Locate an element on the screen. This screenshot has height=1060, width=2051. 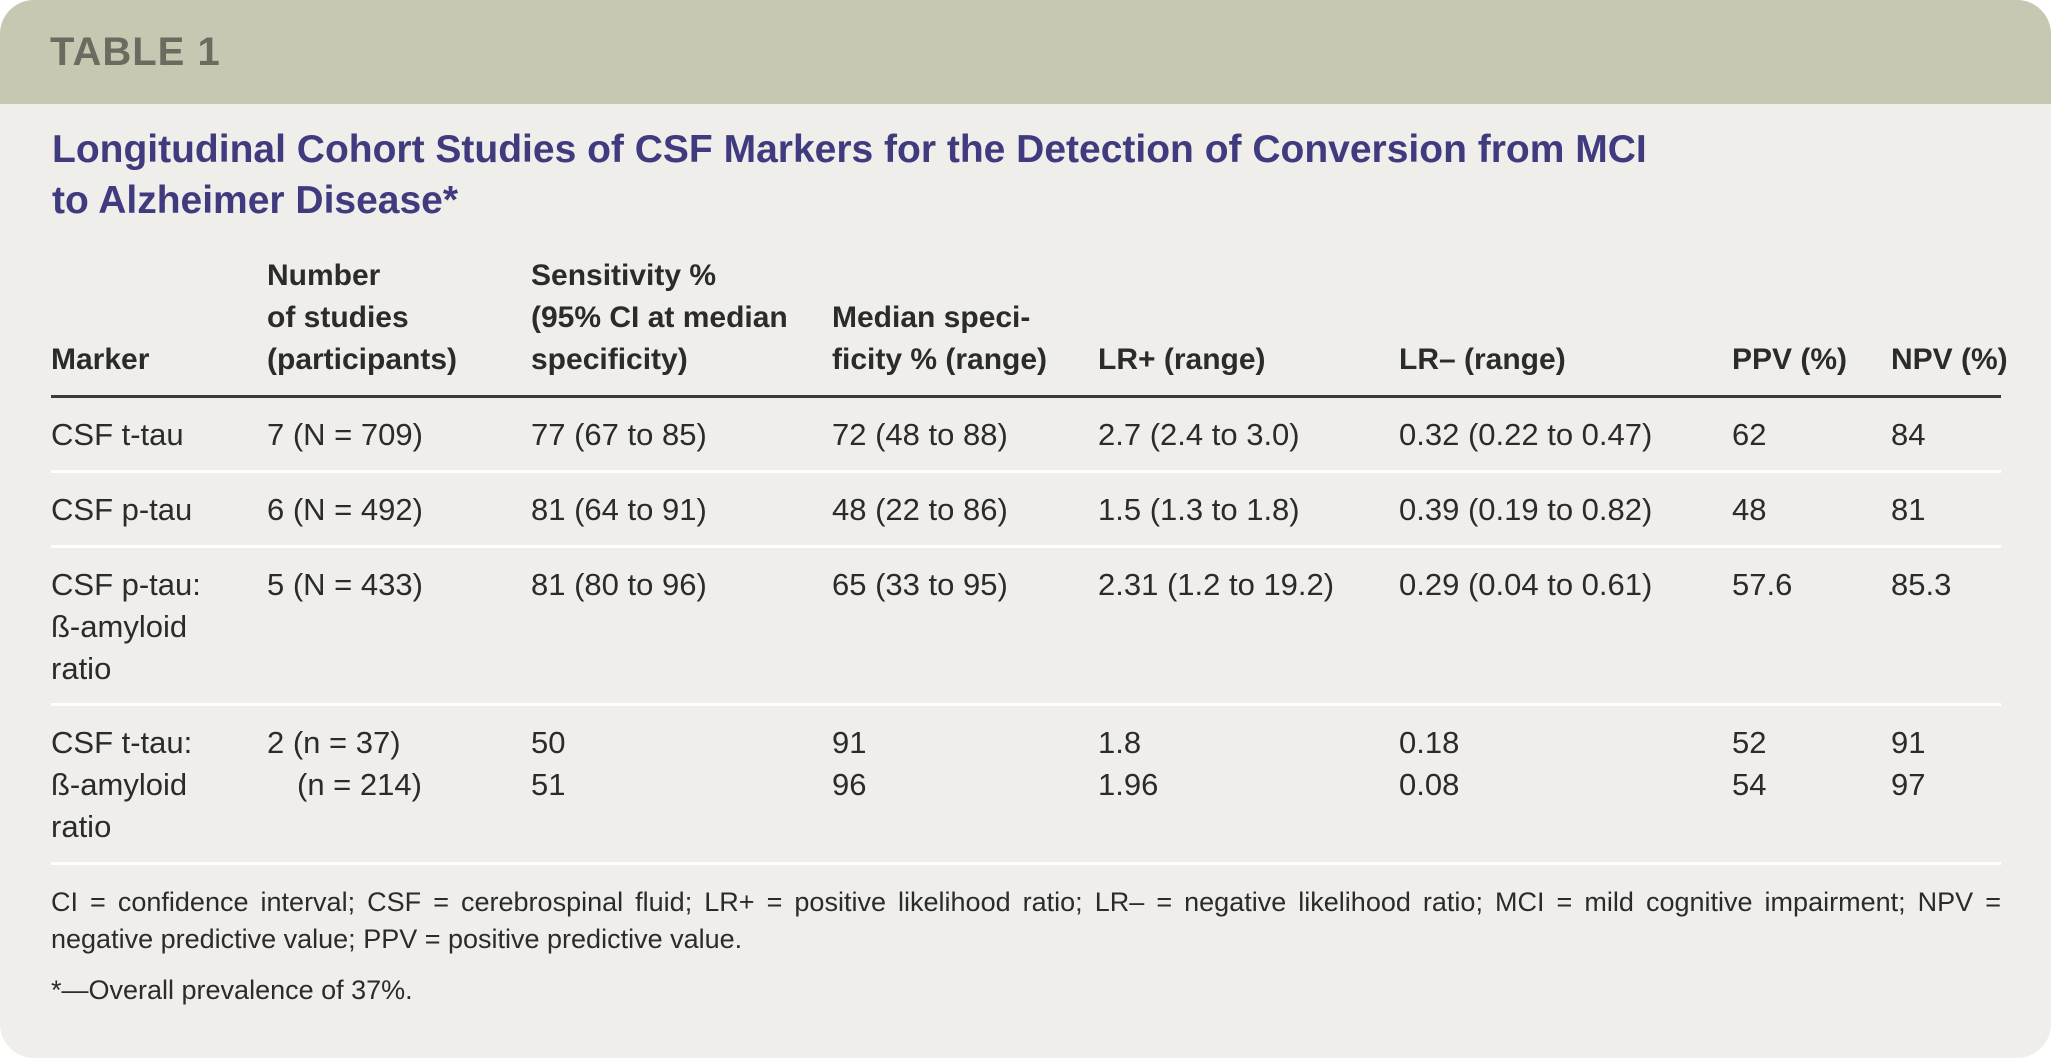
cell-text: 77 (67 to 85) is located at coordinates (619, 434).